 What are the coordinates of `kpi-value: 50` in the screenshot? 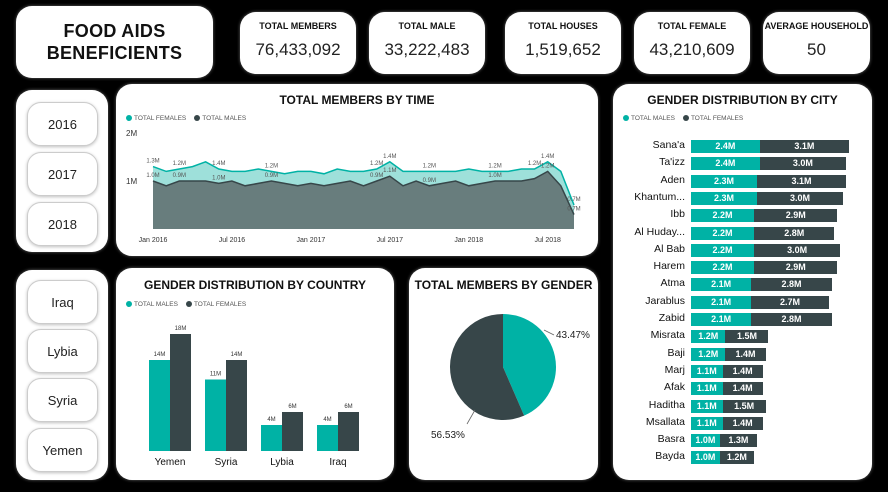 It's located at (816, 49).